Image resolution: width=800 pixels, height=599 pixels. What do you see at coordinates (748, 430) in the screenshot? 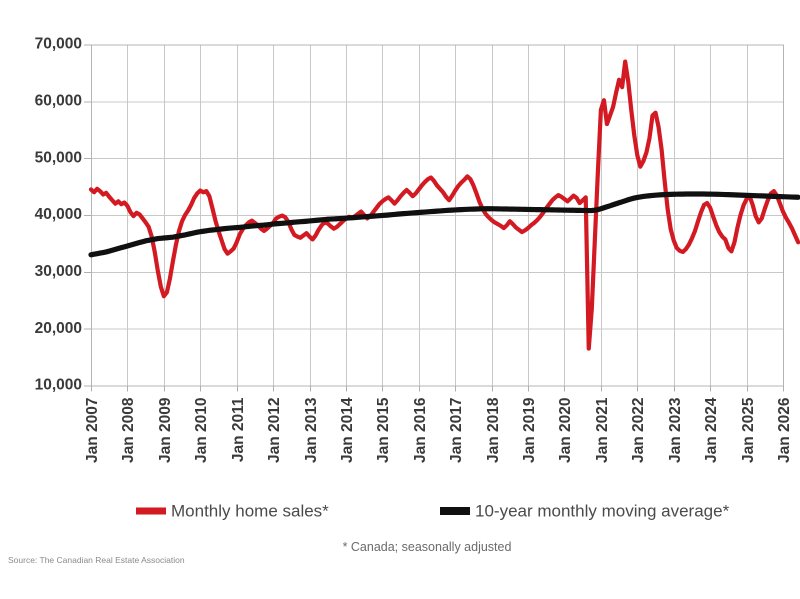
I see `x-axis-tick-label: Jan 2025` at bounding box center [748, 430].